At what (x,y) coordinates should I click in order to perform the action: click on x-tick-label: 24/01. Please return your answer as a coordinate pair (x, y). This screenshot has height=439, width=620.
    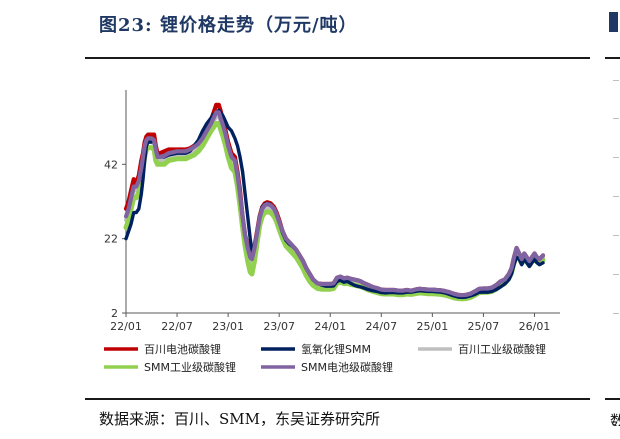
    Looking at the image, I should click on (330, 326).